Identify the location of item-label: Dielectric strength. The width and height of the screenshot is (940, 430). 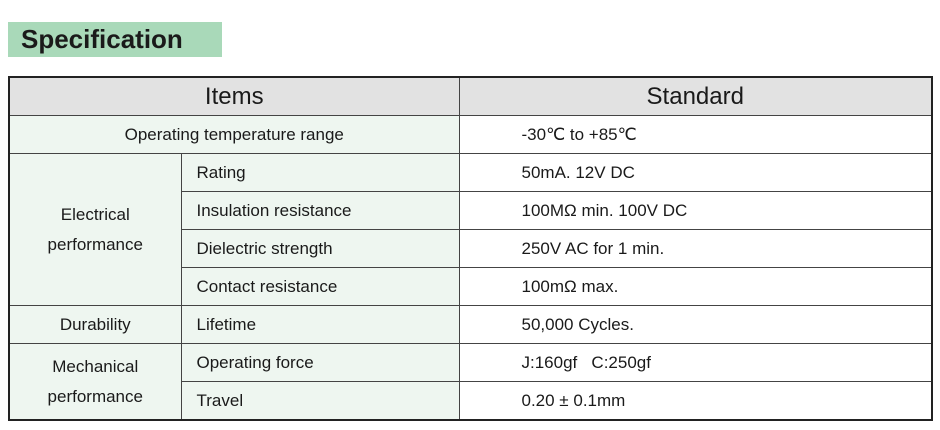
(320, 248).